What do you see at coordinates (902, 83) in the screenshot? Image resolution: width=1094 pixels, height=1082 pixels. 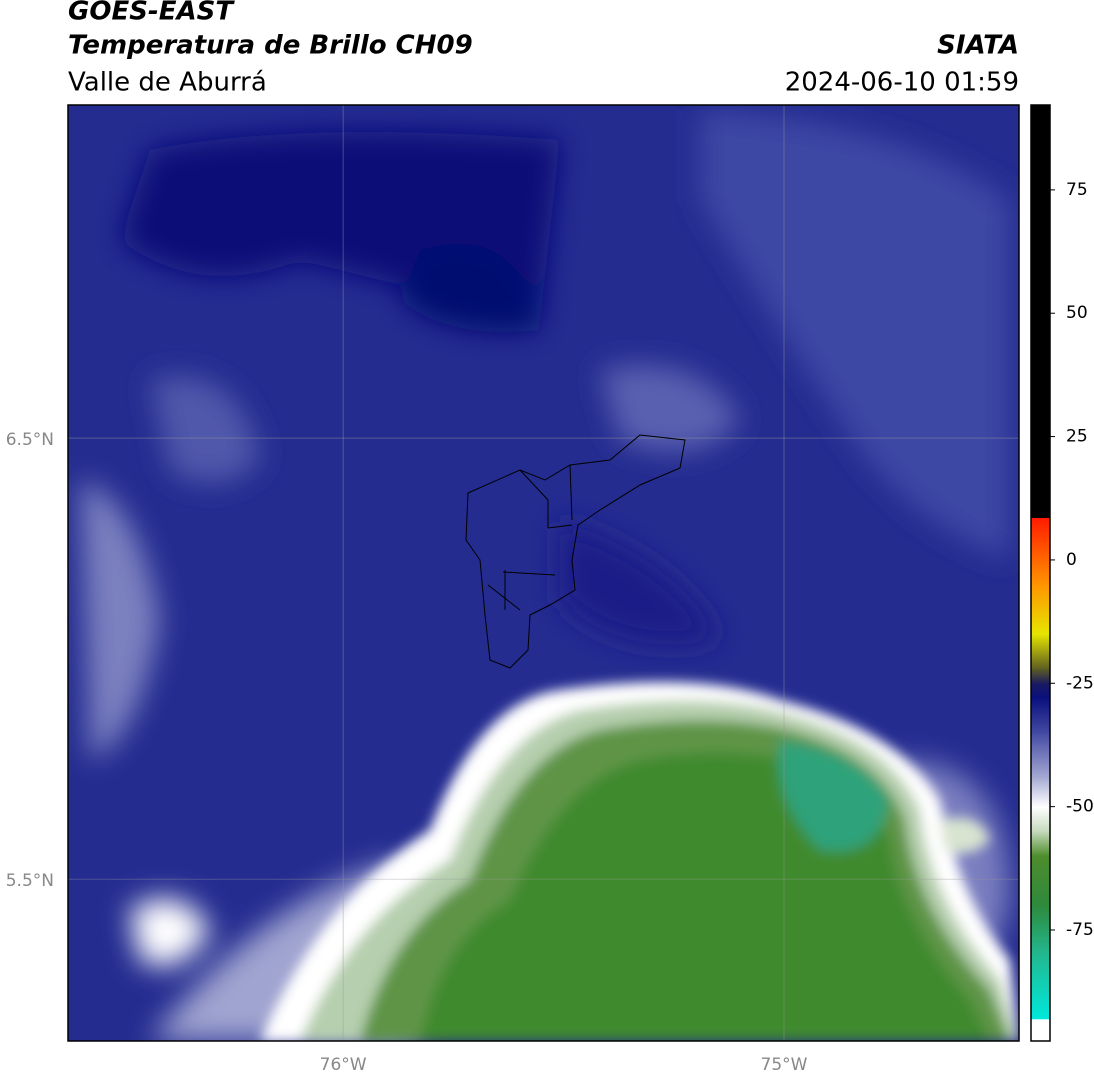 I see `datetime: 2024-06-10 01:59` at bounding box center [902, 83].